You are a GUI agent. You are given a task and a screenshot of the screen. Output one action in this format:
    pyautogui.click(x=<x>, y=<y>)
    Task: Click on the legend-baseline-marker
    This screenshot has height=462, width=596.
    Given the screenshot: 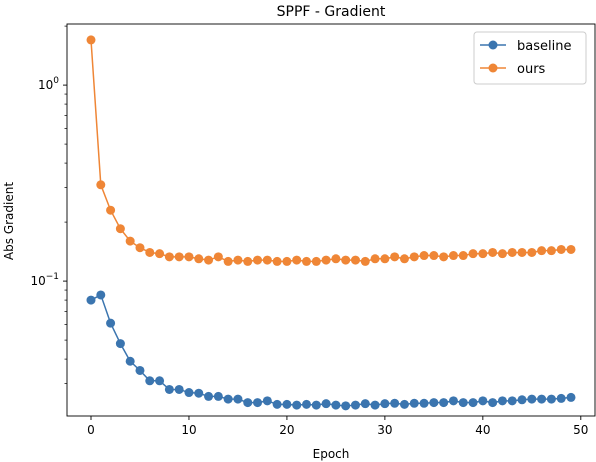 What is the action you would take?
    pyautogui.click(x=493, y=45)
    